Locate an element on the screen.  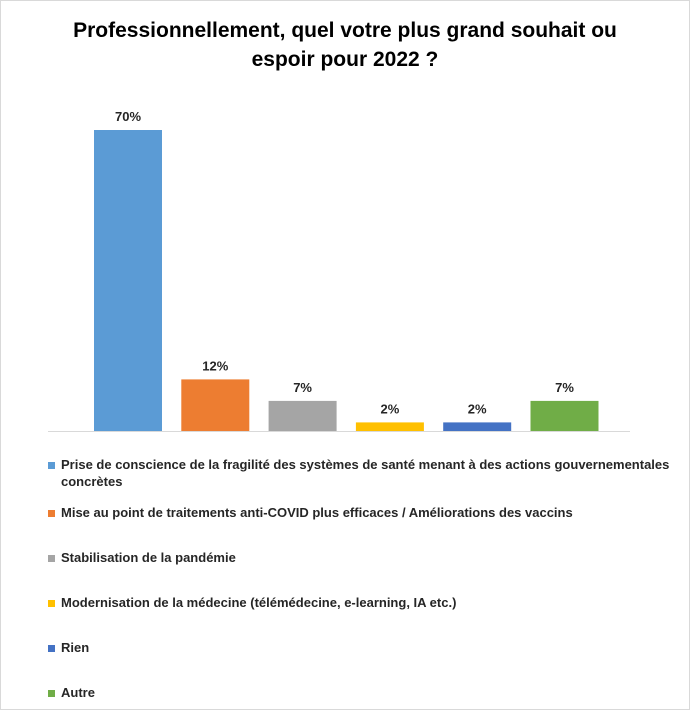
data-label-4: 2% is located at coordinates (390, 408).